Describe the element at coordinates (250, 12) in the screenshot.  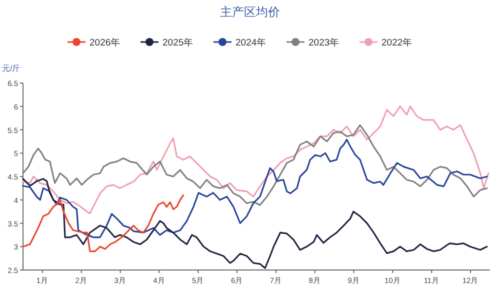
I see `chart-title: 主产区均价` at that location.